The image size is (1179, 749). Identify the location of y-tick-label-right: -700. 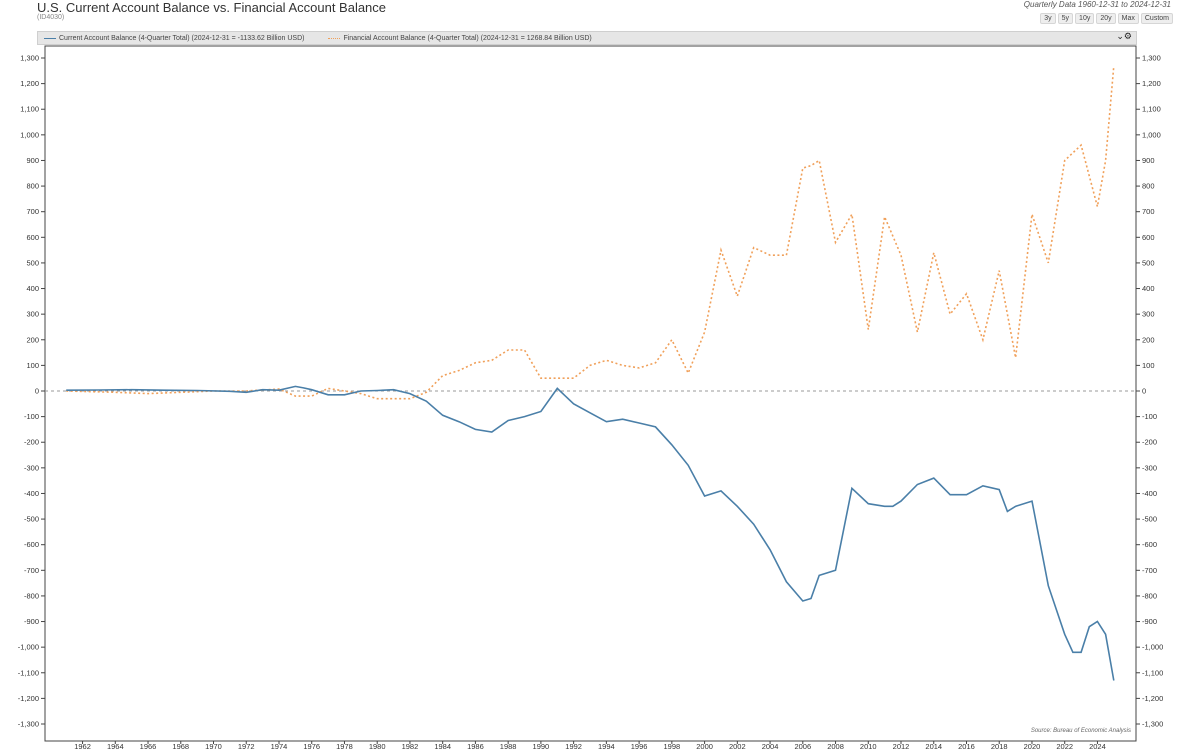
(1149, 570).